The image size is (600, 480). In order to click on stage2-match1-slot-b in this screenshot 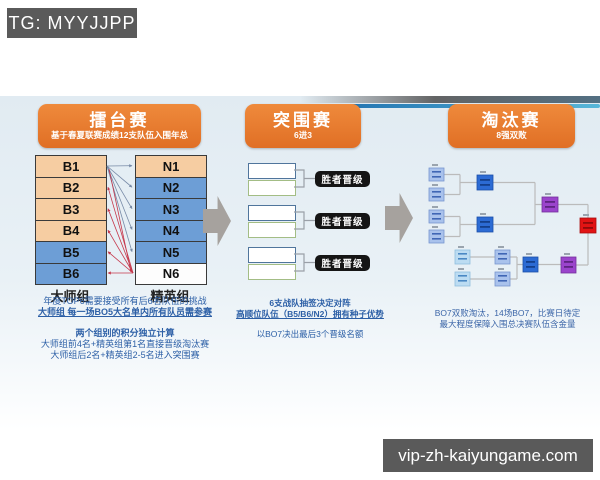, I will do `click(272, 188)`.